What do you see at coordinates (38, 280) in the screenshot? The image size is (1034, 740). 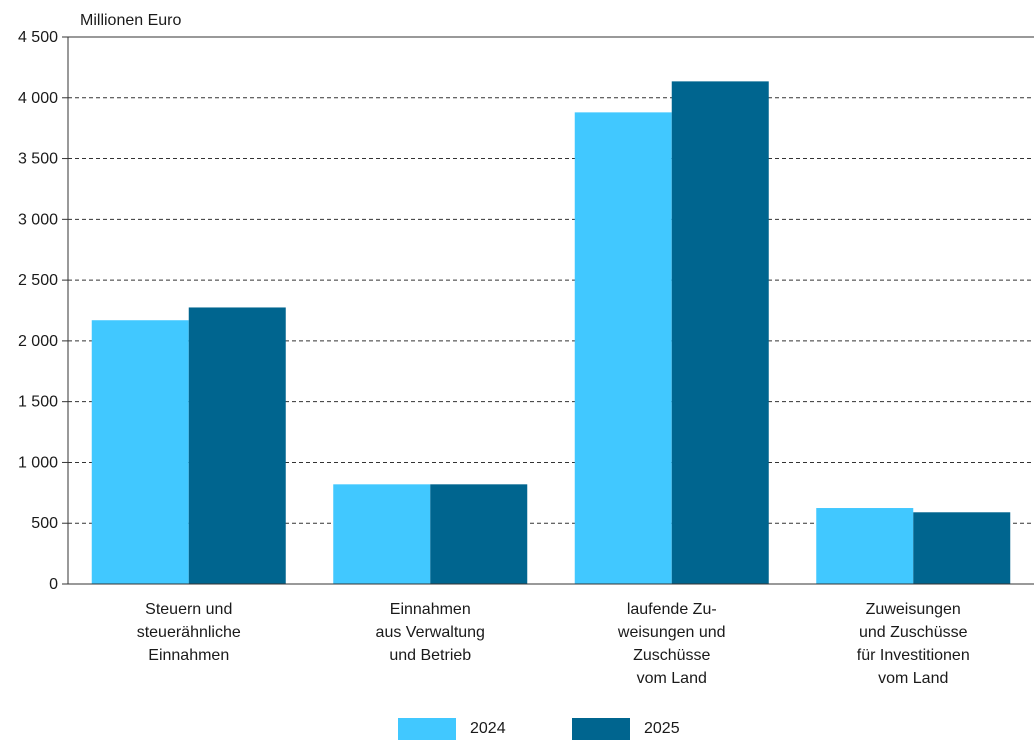 I see `y-tick-label: 2 500` at bounding box center [38, 280].